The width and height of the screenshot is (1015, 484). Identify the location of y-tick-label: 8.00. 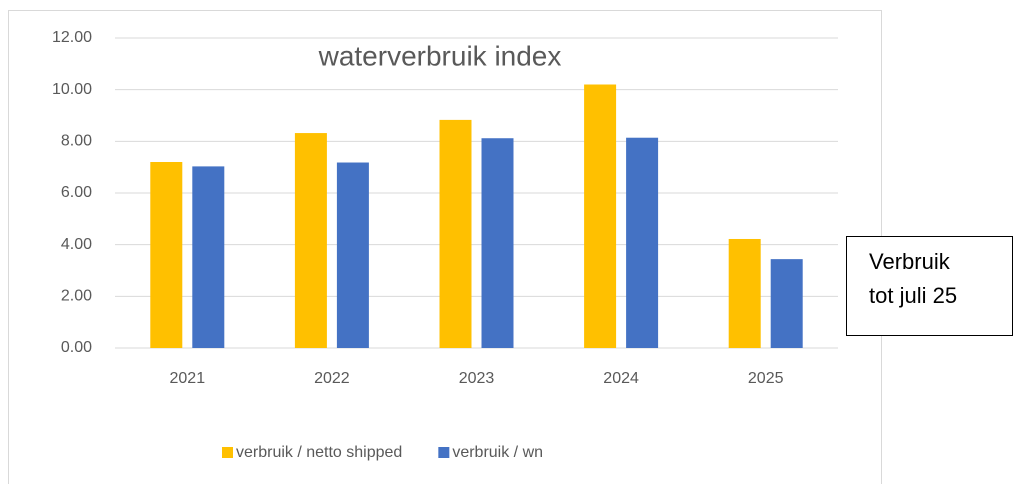
(76, 141).